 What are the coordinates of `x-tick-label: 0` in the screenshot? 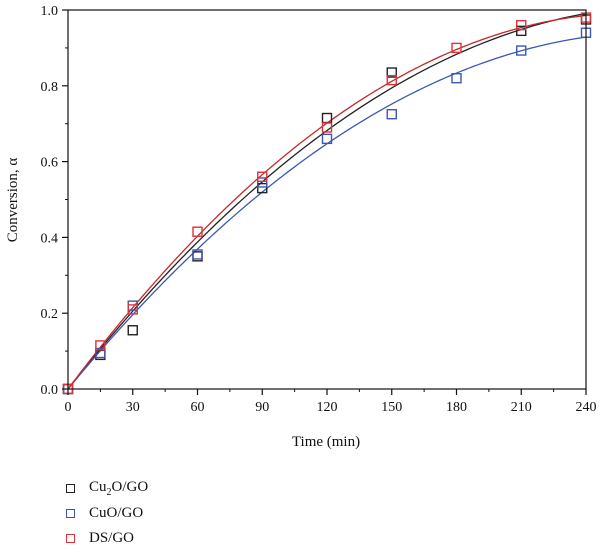 It's located at (68, 407).